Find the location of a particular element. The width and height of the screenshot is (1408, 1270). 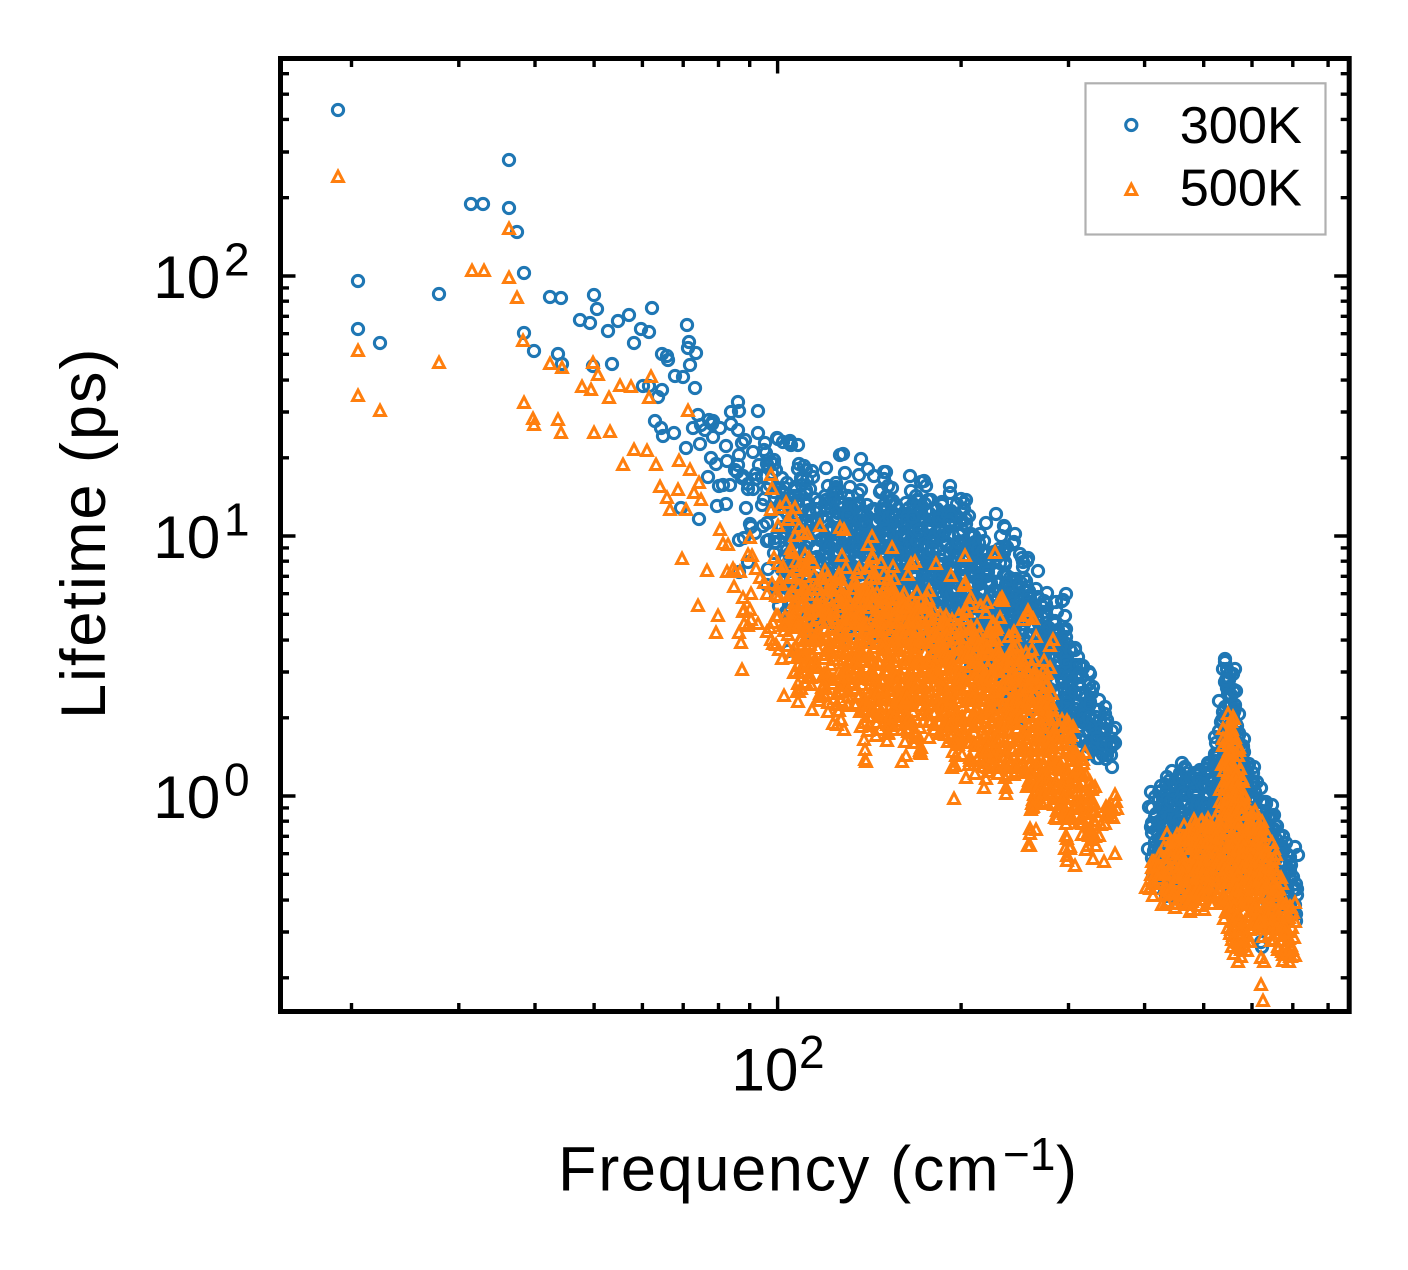

svg-text: −1 is located at coordinates (1029, 1154).